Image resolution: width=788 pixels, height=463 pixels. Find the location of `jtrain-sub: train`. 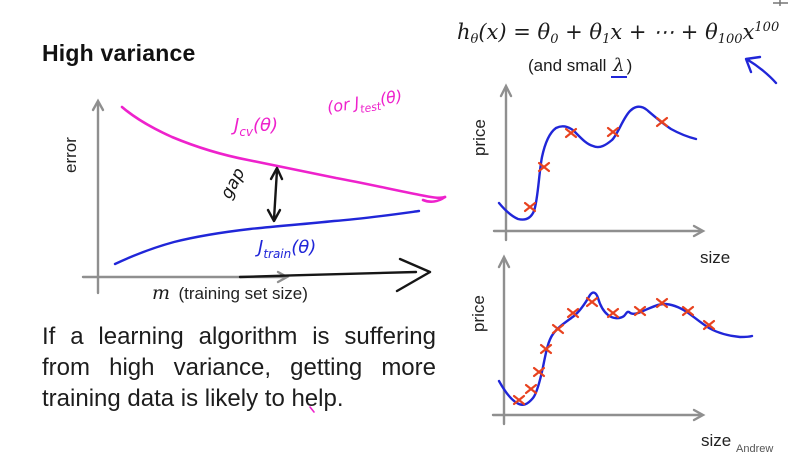

jtrain-sub: train is located at coordinates (277, 254).